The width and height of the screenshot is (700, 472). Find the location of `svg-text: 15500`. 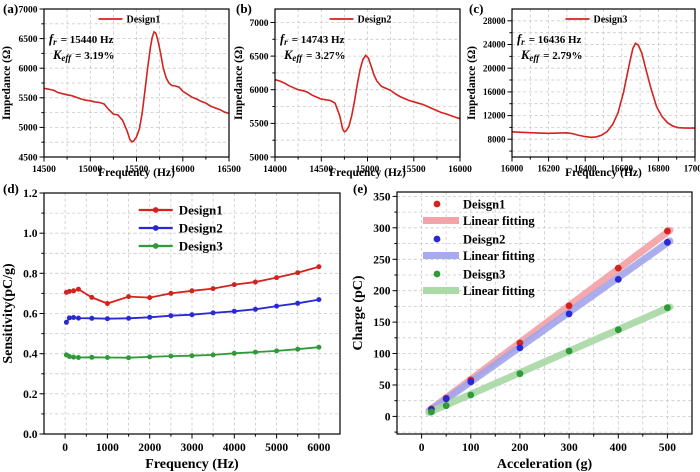

svg-text: 15500 is located at coordinates (414, 170).